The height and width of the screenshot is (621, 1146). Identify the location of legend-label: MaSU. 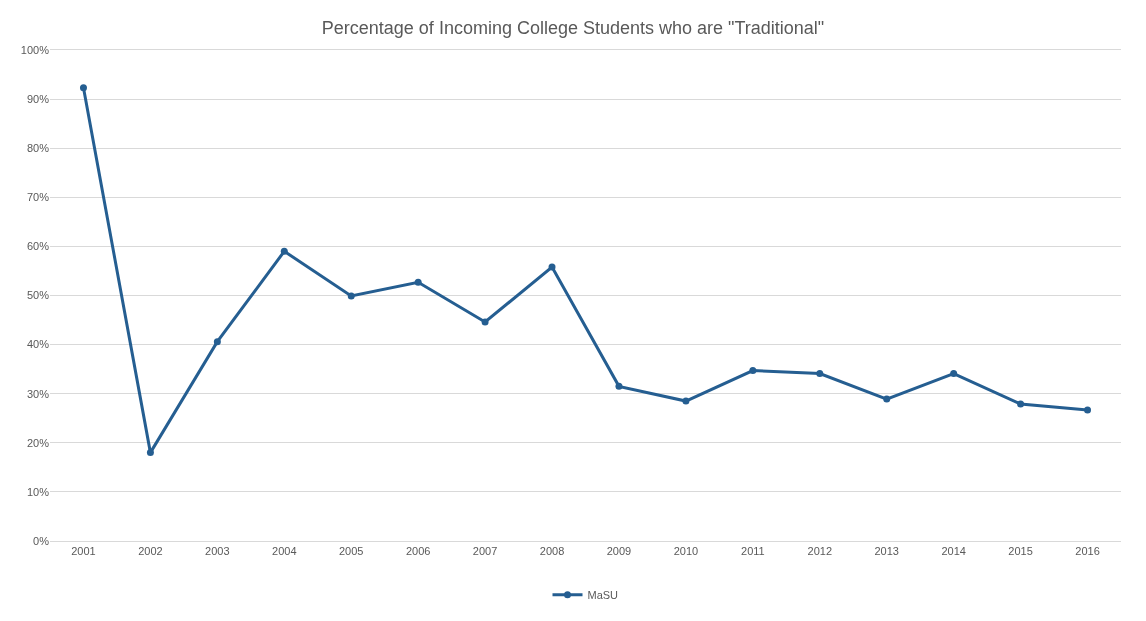
(603, 595).